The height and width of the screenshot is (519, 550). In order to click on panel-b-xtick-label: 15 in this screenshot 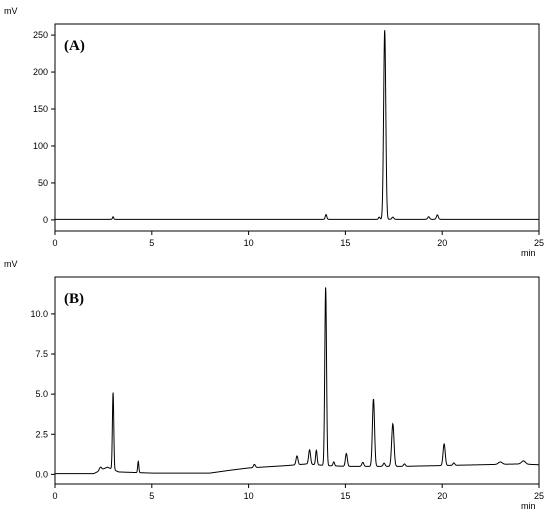, I will do `click(345, 496)`.